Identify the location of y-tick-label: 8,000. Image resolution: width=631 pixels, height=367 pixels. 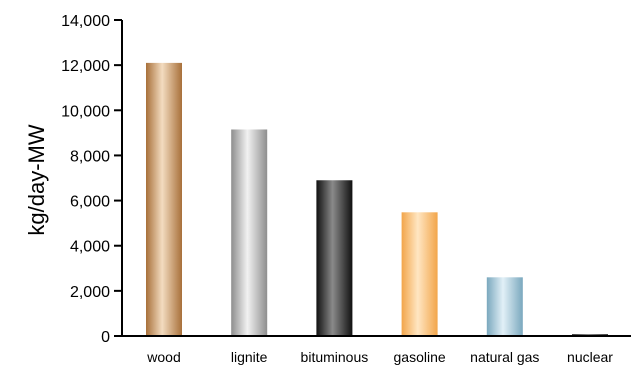
(90, 156).